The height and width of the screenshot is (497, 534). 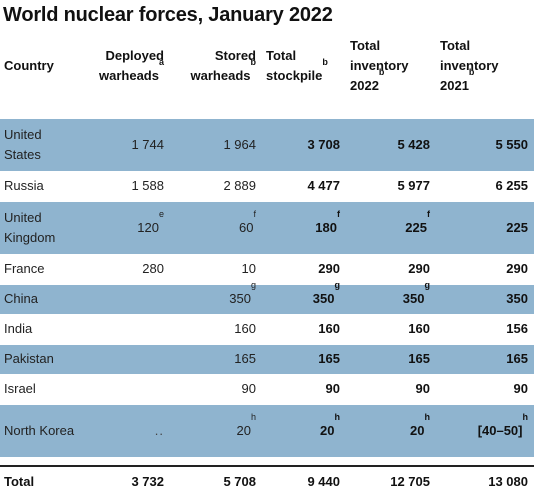 I want to click on table-row: Russia 1 588 2 889 4 477 5 977 6 255, so click(x=267, y=185).